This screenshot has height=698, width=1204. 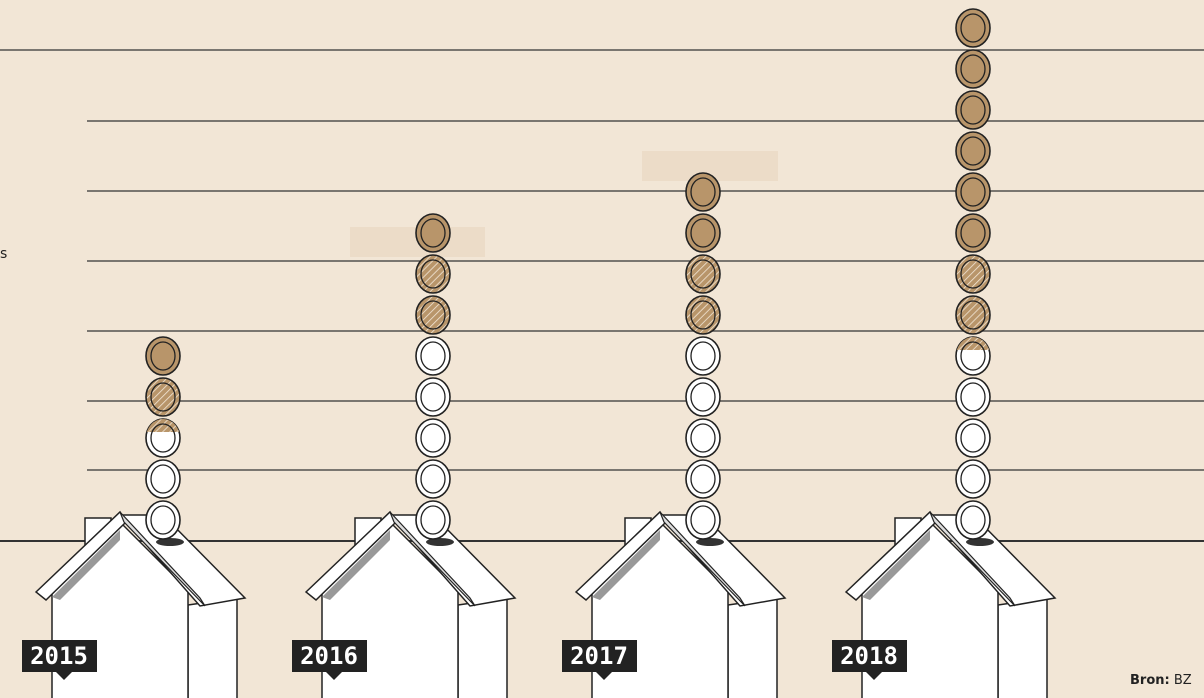 I want to click on source: Bron: BZ, so click(x=1161, y=680).